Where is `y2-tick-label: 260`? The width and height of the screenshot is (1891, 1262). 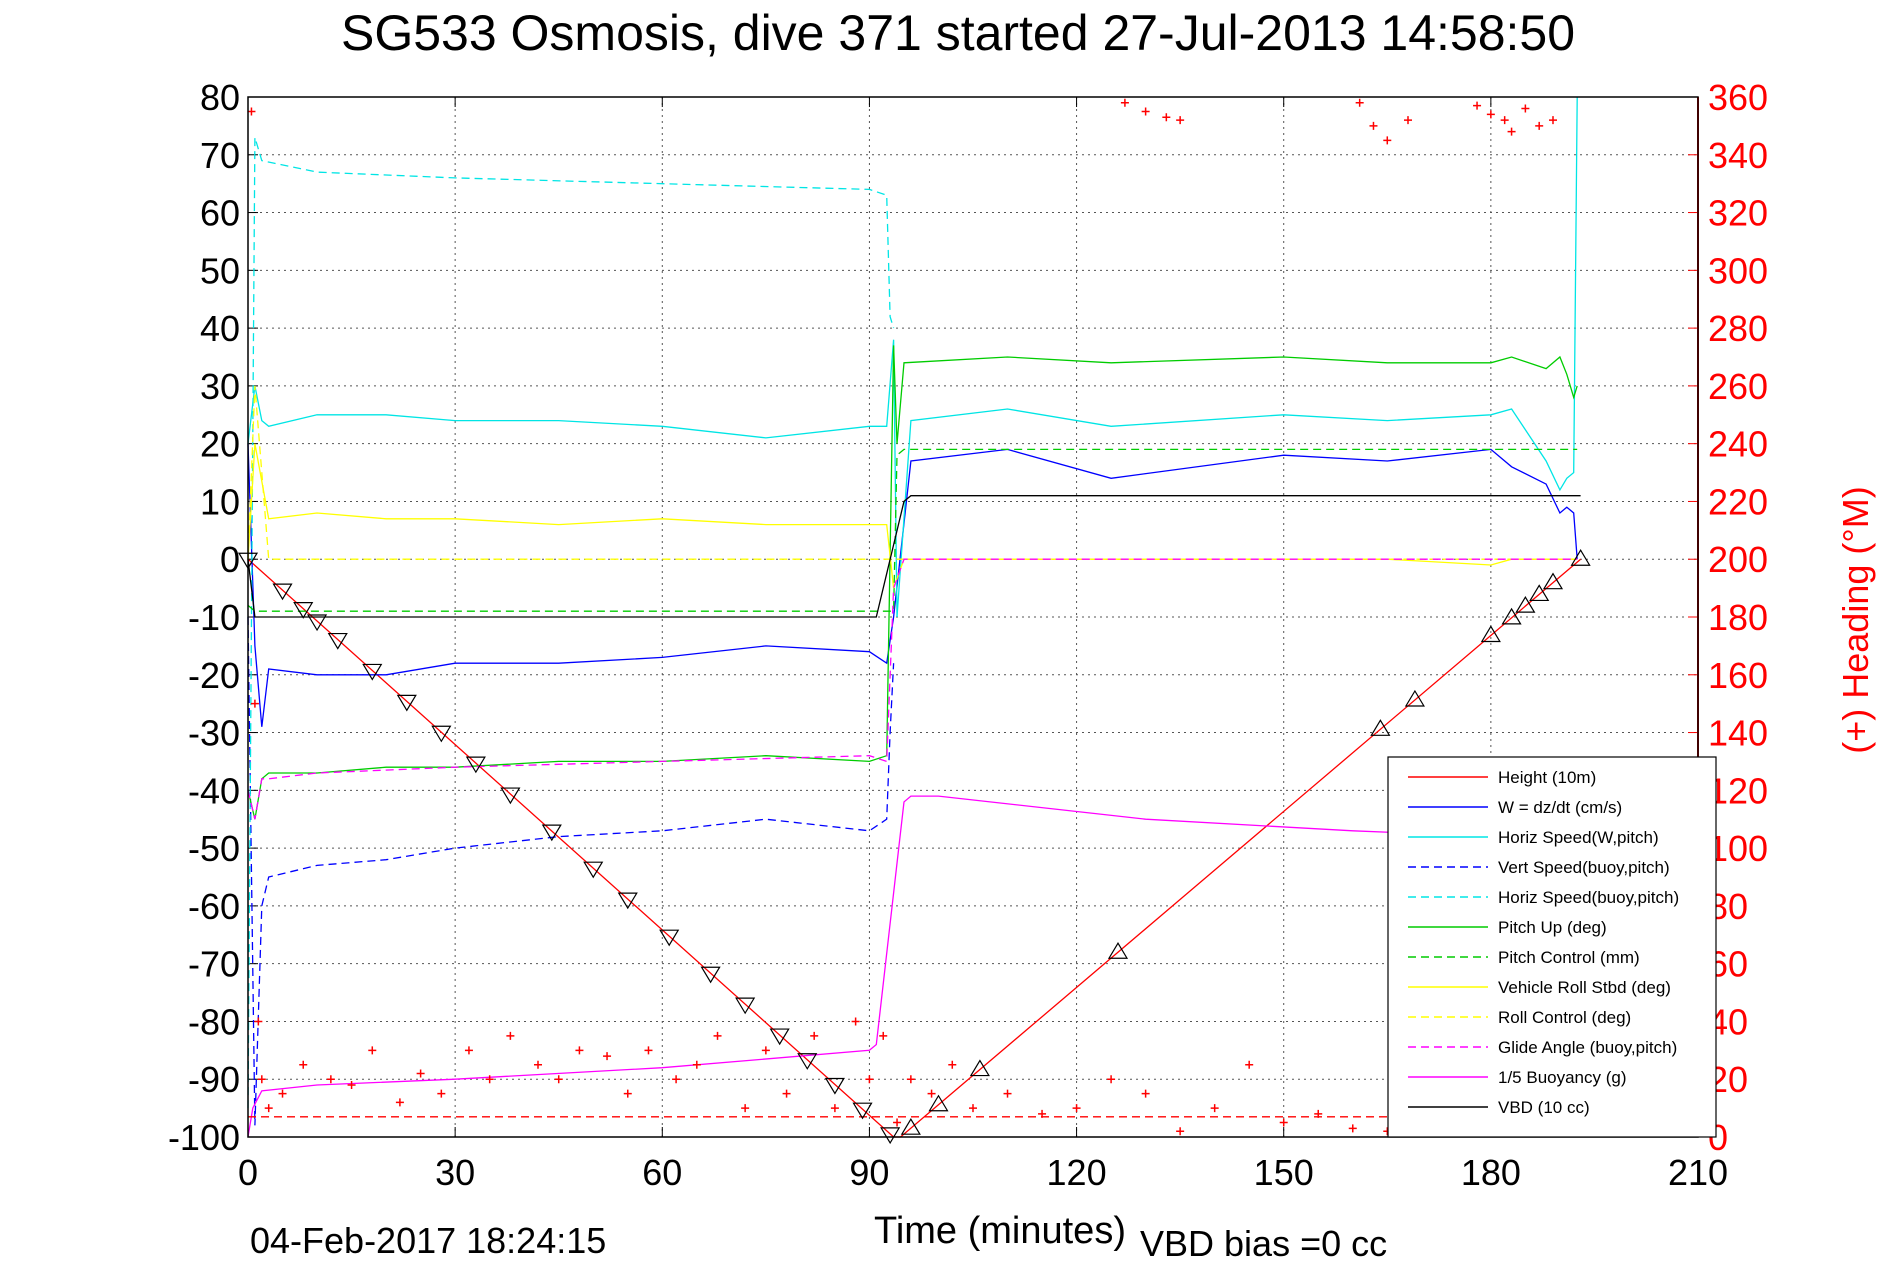 y2-tick-label: 260 is located at coordinates (1738, 386).